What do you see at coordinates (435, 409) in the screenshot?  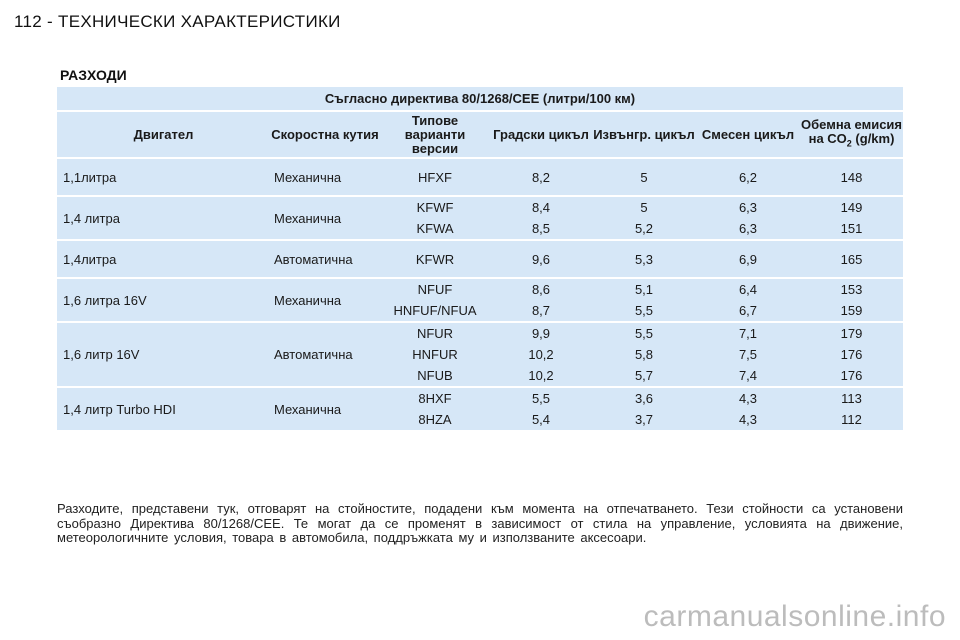 I see `cell-versions: 8HXF 8HZA` at bounding box center [435, 409].